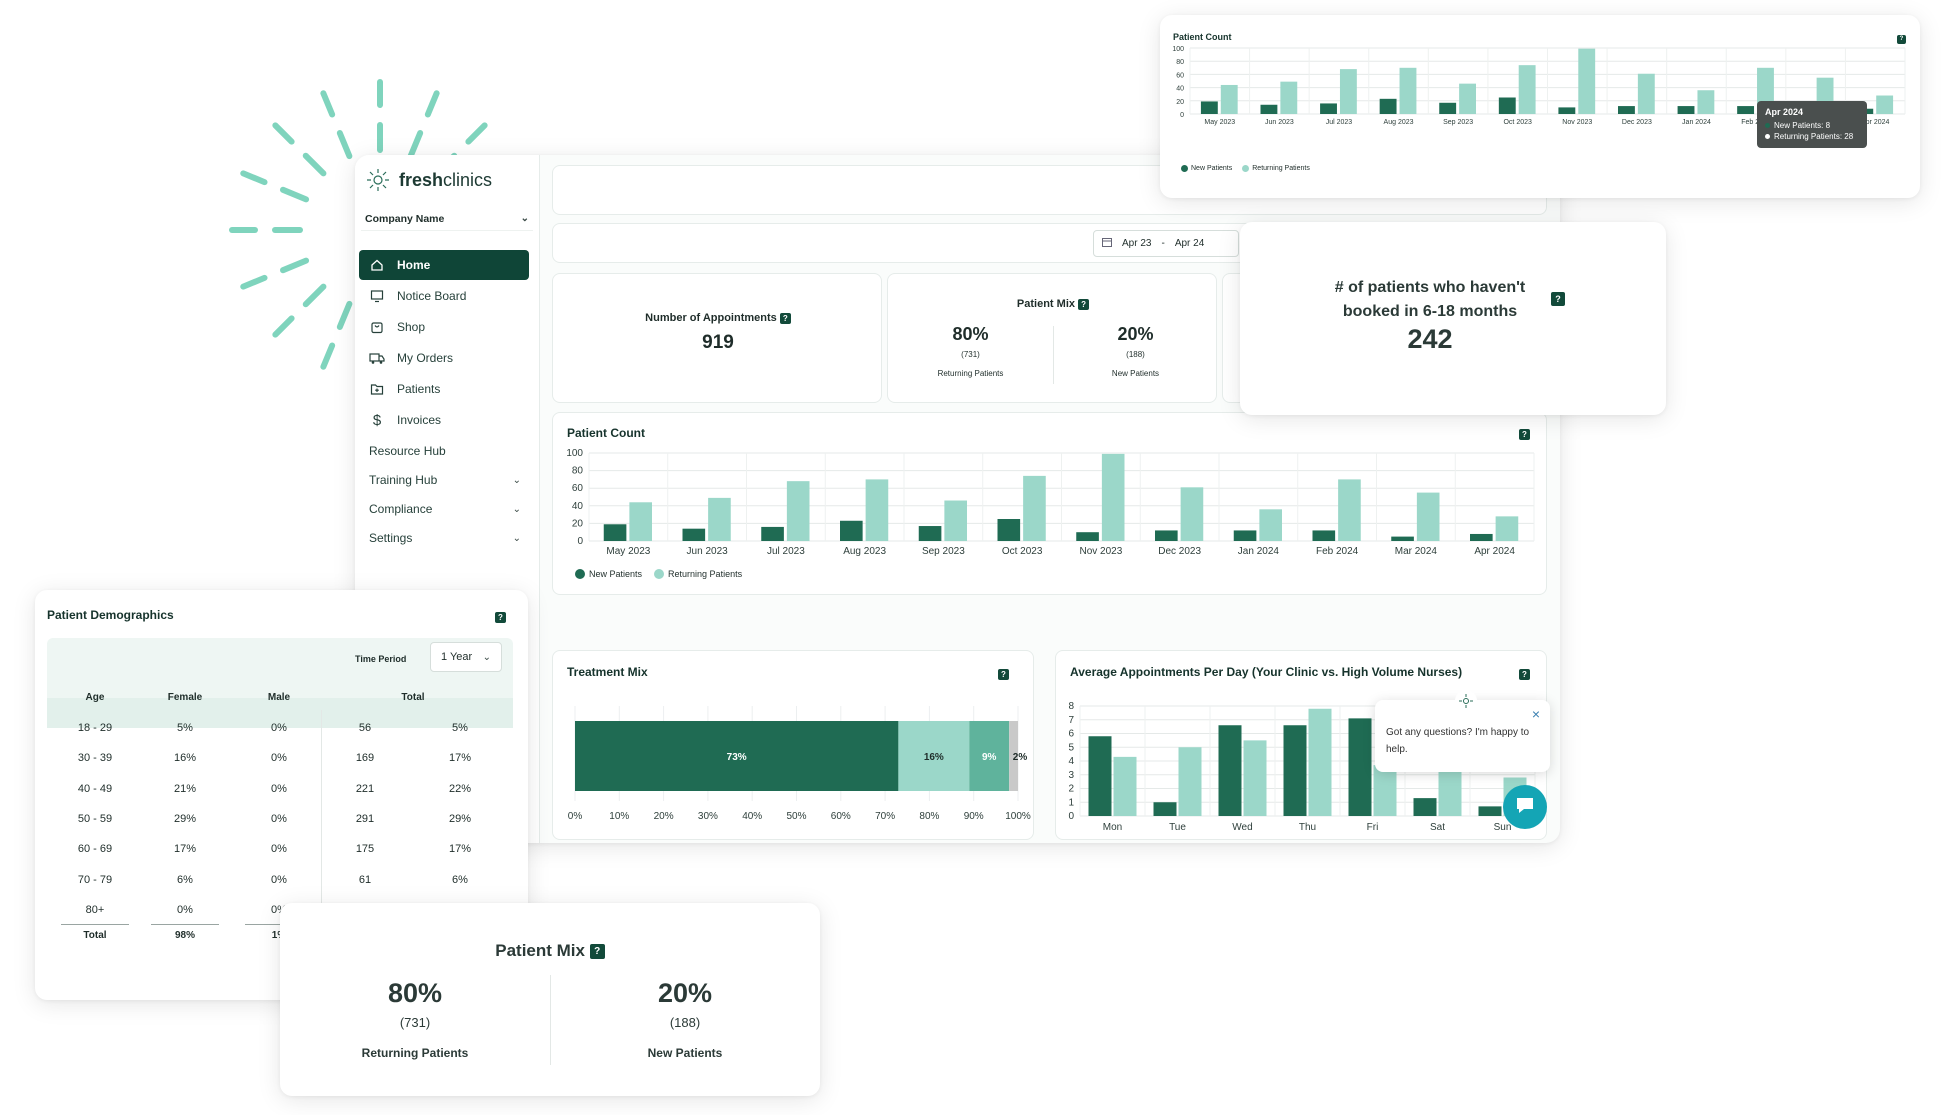  I want to click on sidebar-item-shop: Shop, so click(444, 327).